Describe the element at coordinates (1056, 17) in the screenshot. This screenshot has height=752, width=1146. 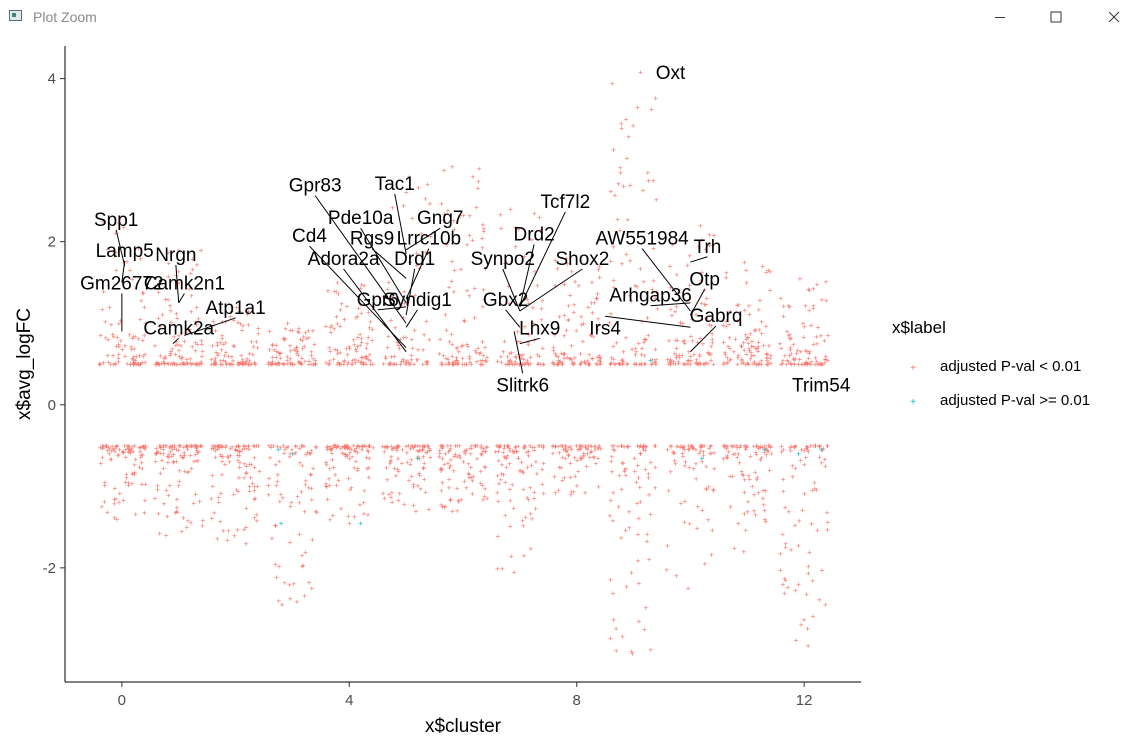
I see `maximize-button` at that location.